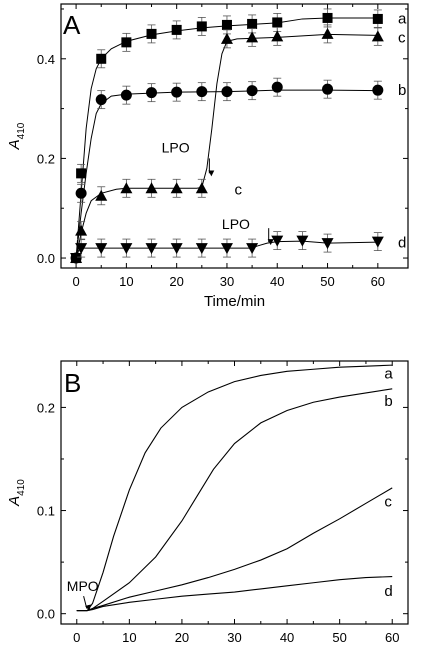  I want to click on x-axis-title: Time/min, so click(234, 301).